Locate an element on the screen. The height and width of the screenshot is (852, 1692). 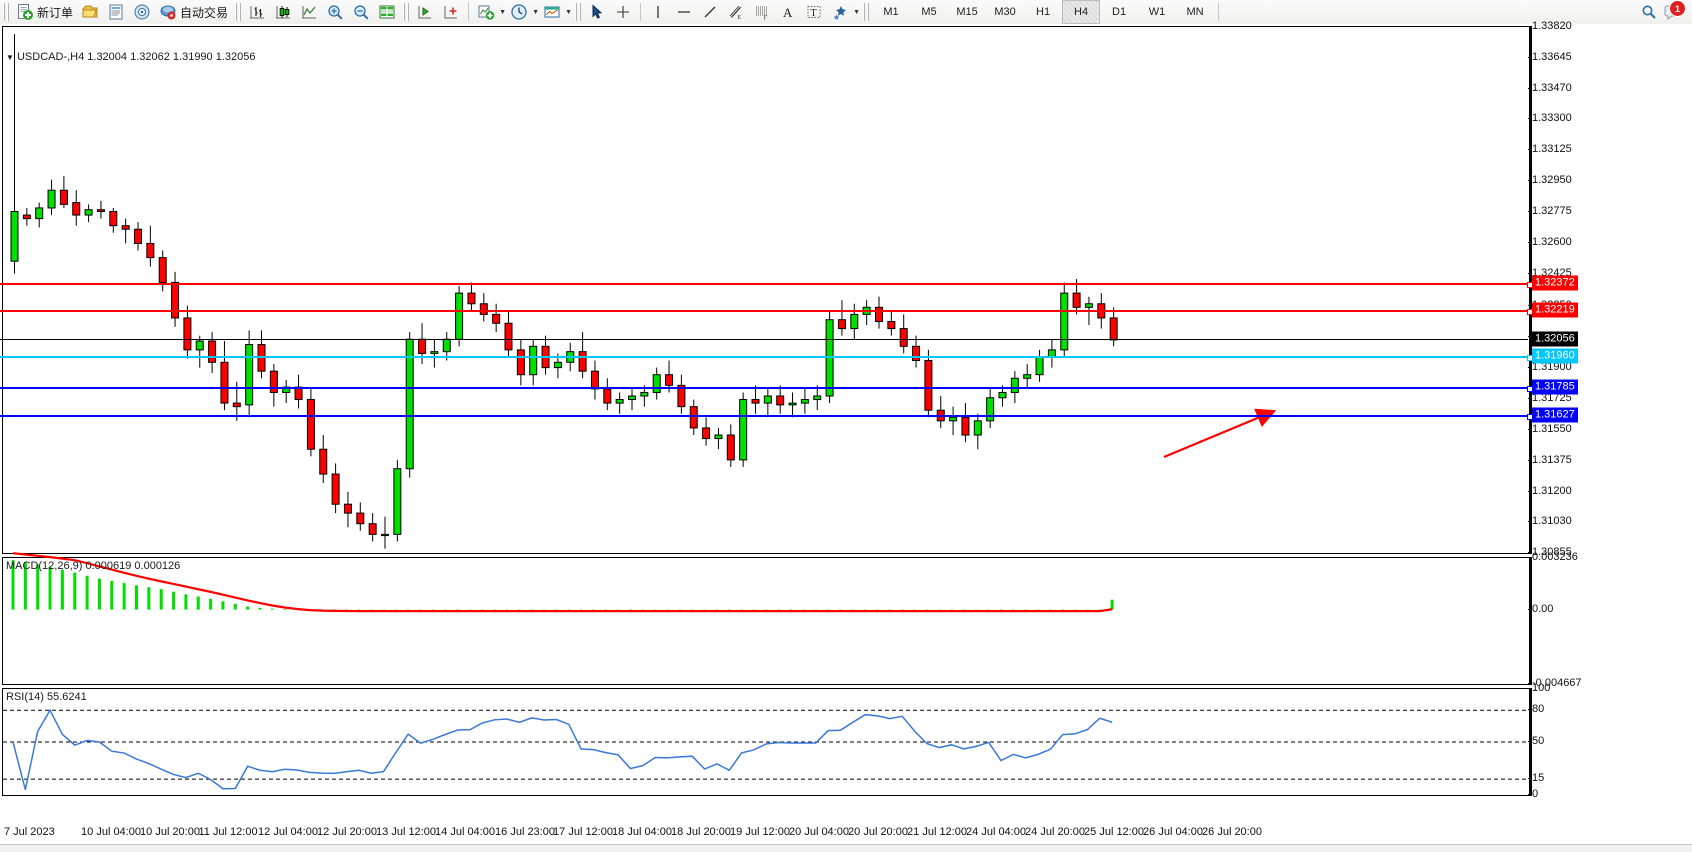
bar-chart-button is located at coordinates (257, 12).